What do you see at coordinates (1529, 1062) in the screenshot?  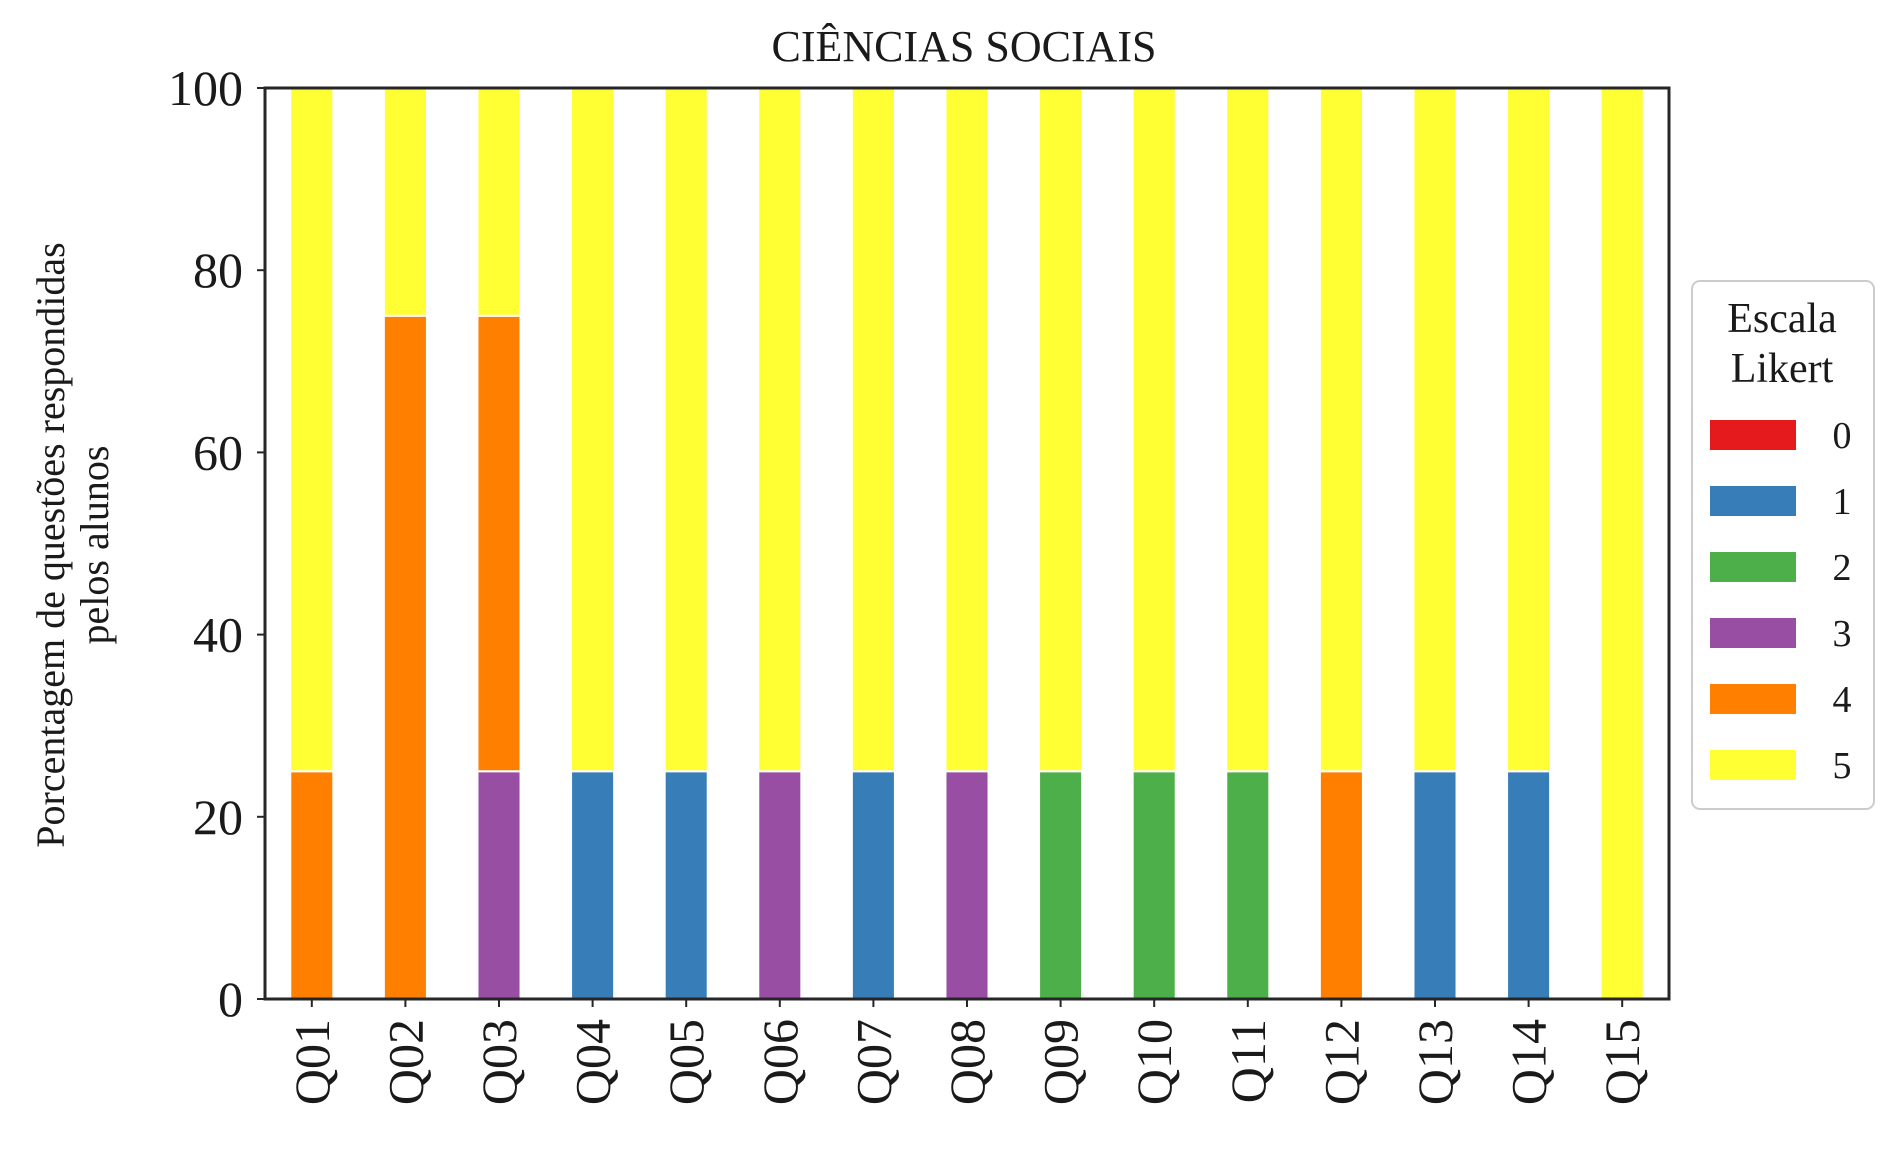 I see `x-tick-label-Q14: Q14` at bounding box center [1529, 1062].